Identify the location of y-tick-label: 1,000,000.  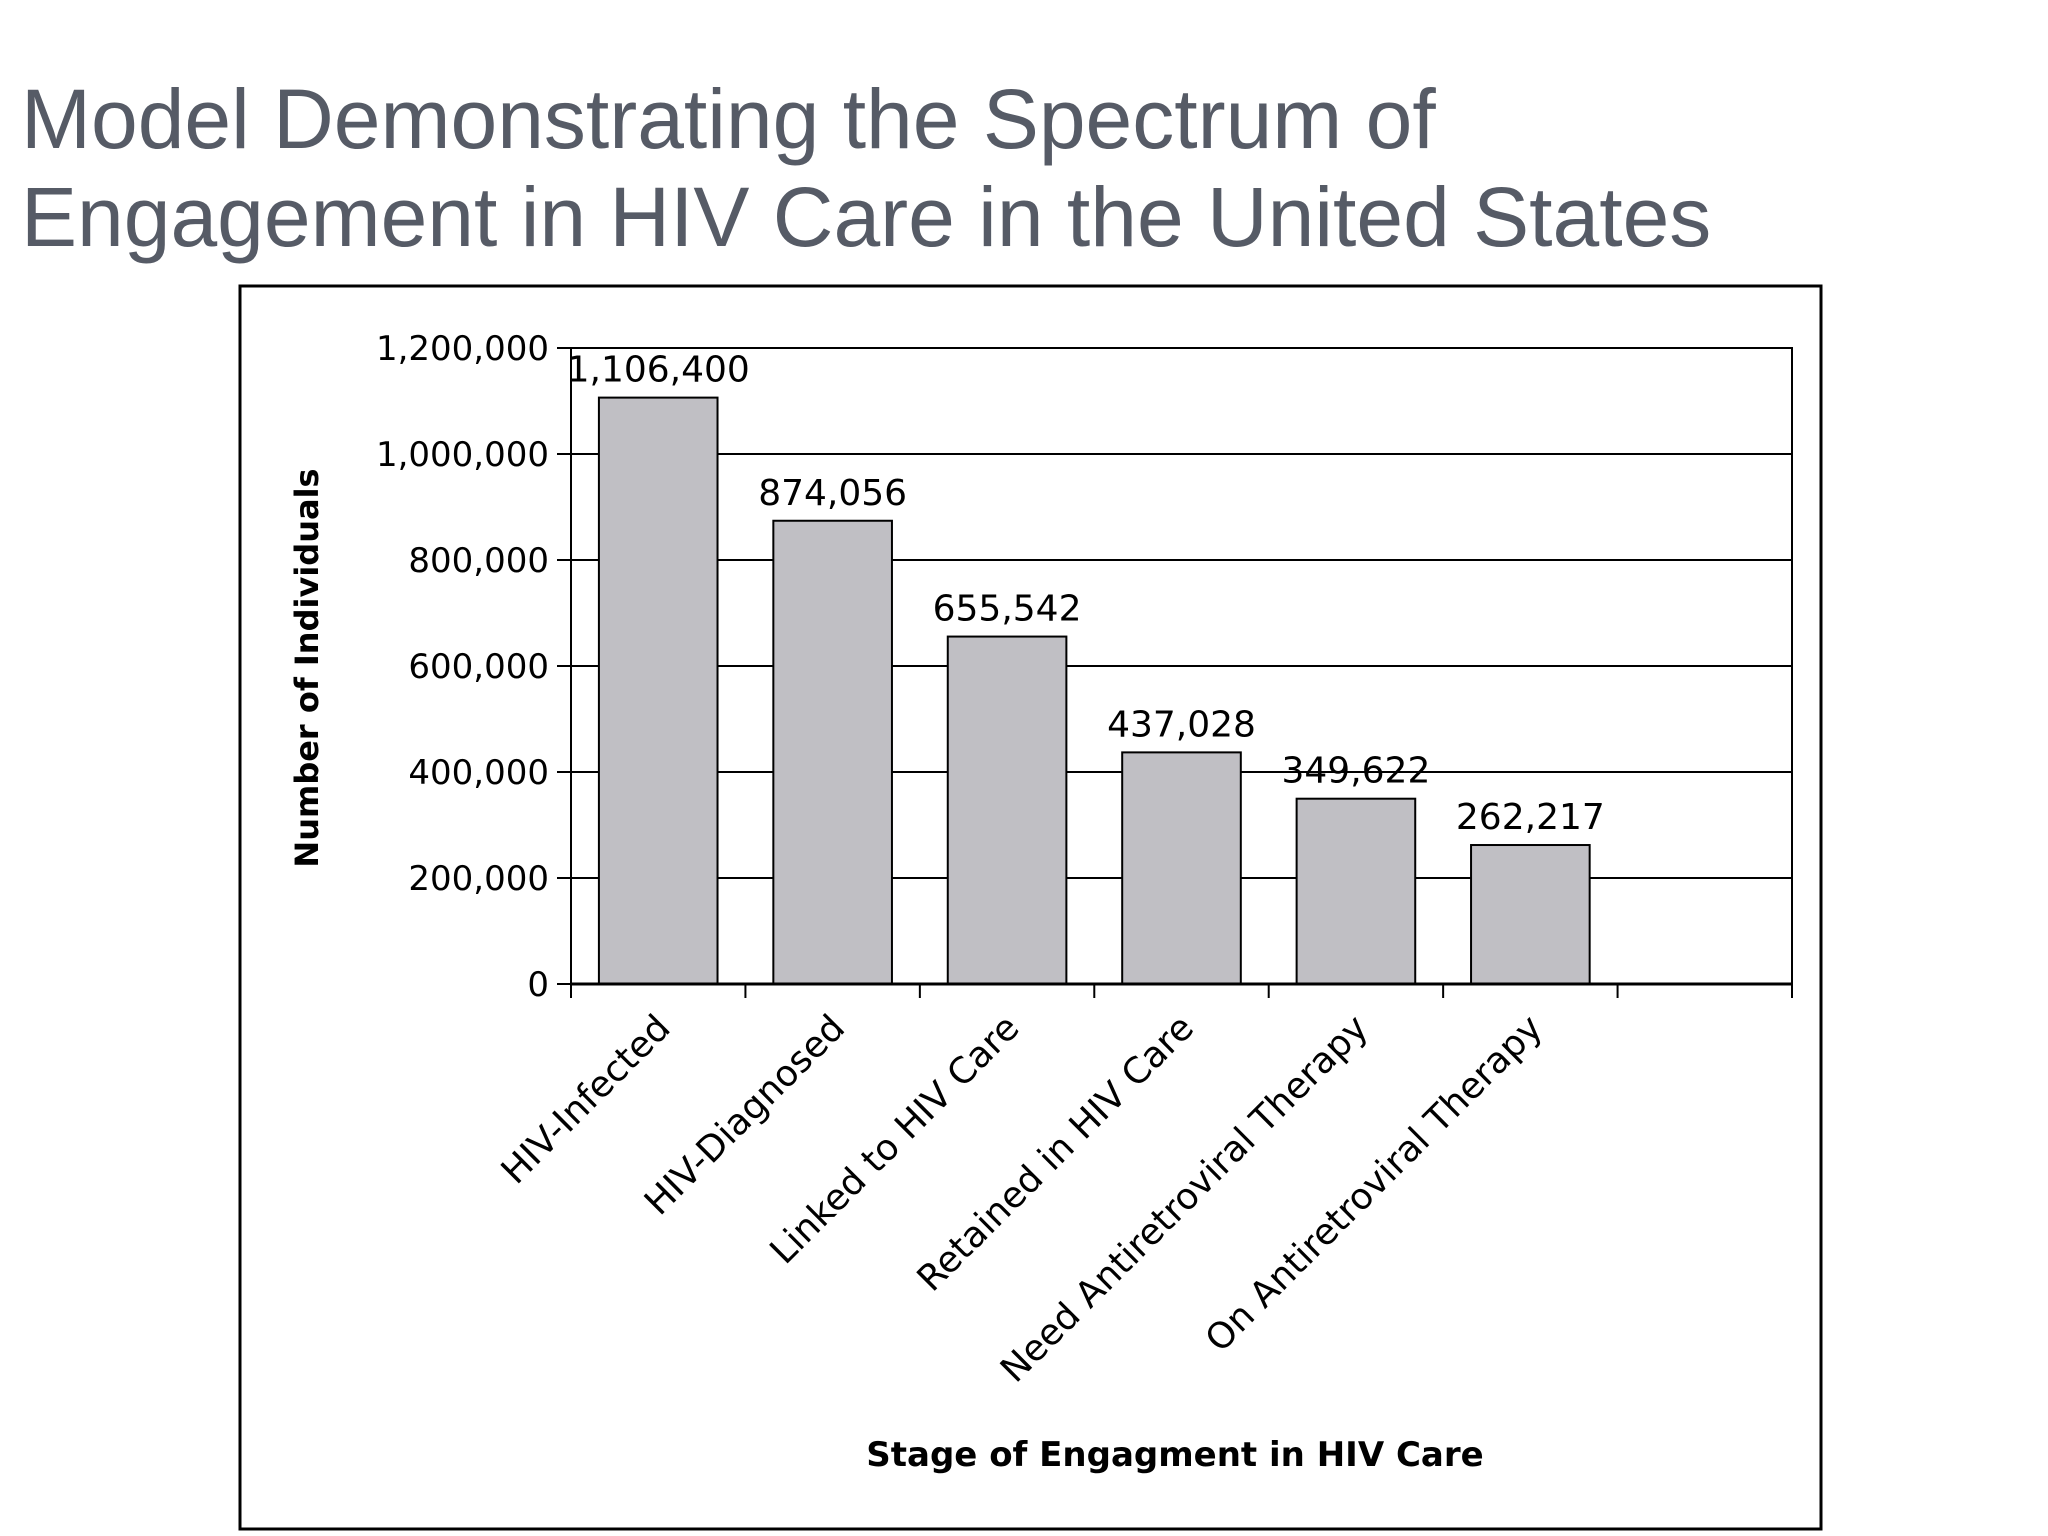
(462, 455).